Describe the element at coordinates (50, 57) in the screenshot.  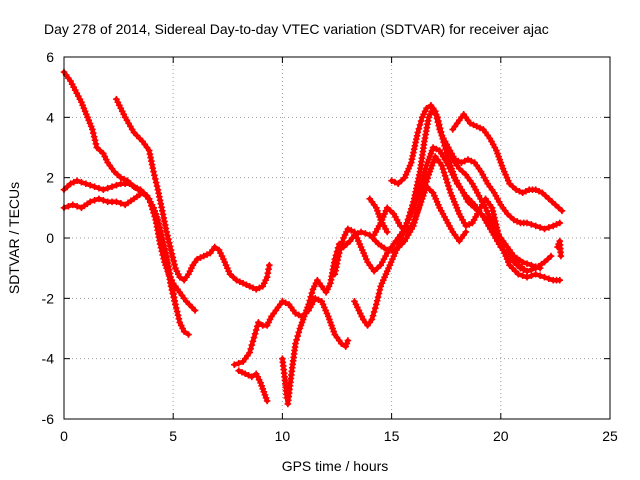
I see `y-tick-label: 6` at that location.